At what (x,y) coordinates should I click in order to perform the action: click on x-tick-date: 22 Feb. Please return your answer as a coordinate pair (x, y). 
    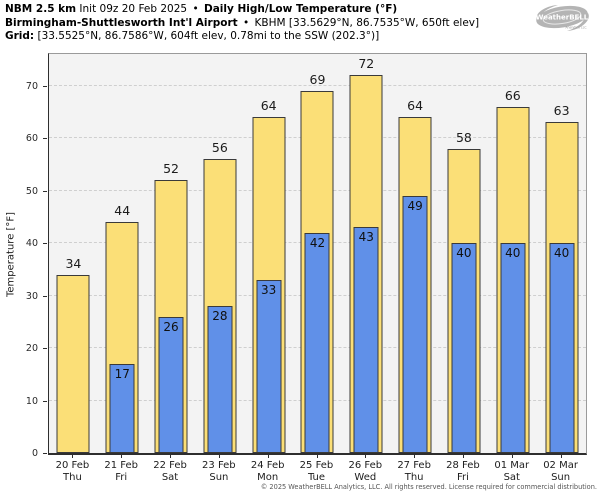
    Looking at the image, I should click on (170, 465).